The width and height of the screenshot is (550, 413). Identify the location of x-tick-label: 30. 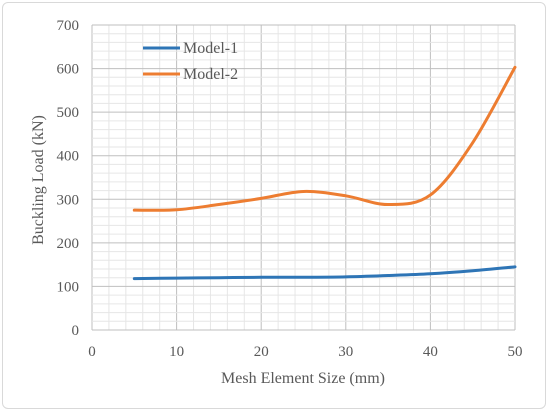
(345, 352).